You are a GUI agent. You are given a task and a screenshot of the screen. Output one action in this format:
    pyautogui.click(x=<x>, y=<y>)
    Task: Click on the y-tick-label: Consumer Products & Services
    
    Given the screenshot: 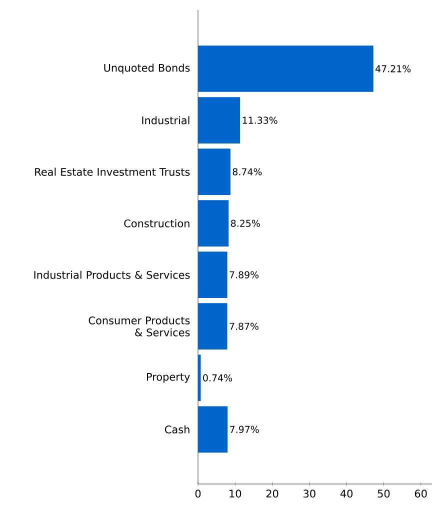 What is the action you would take?
    pyautogui.click(x=139, y=326)
    